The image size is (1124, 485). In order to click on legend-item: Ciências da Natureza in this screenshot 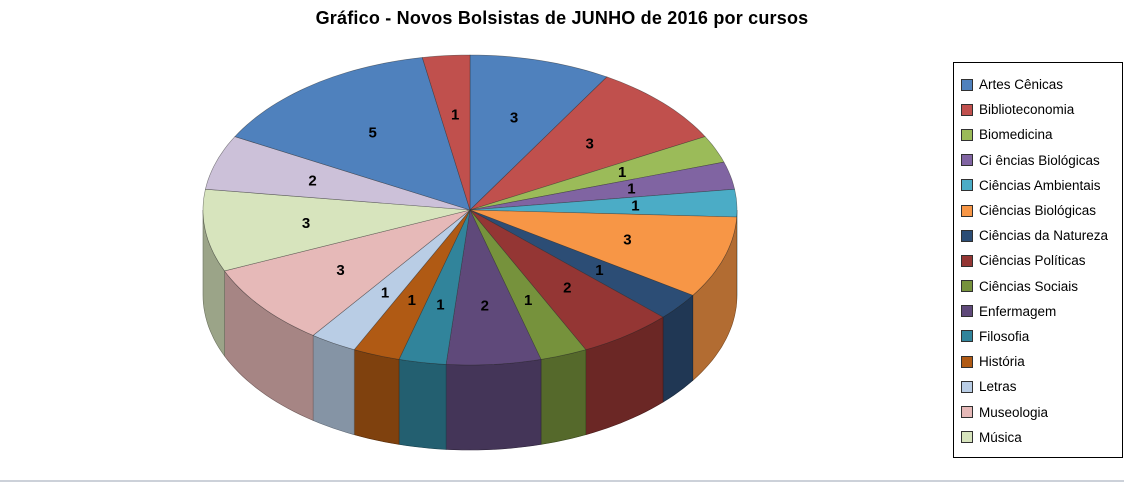, I will do `click(1038, 235)`.